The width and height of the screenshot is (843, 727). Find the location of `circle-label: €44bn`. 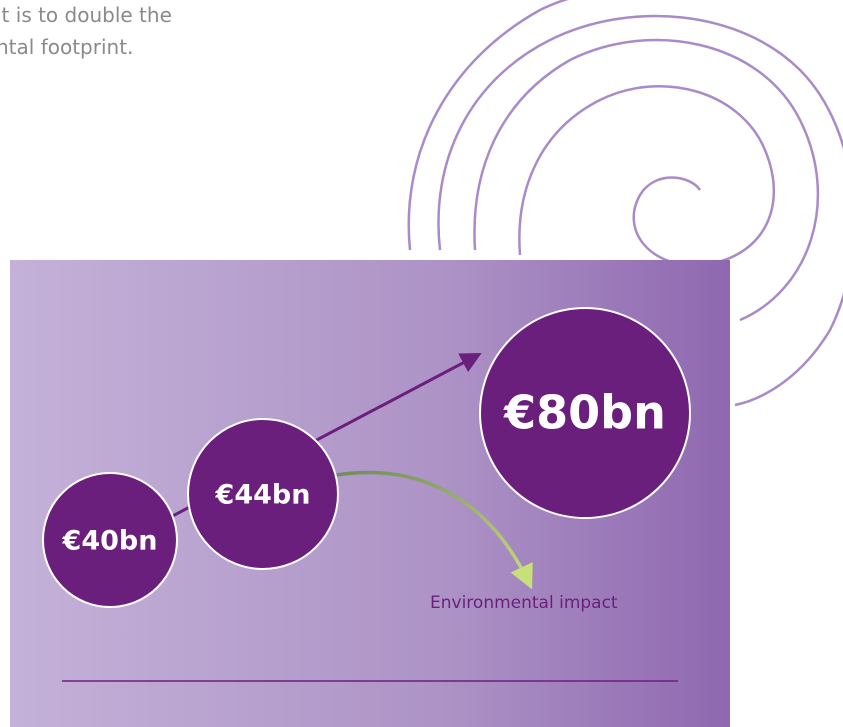

circle-label: €44bn is located at coordinates (263, 495).